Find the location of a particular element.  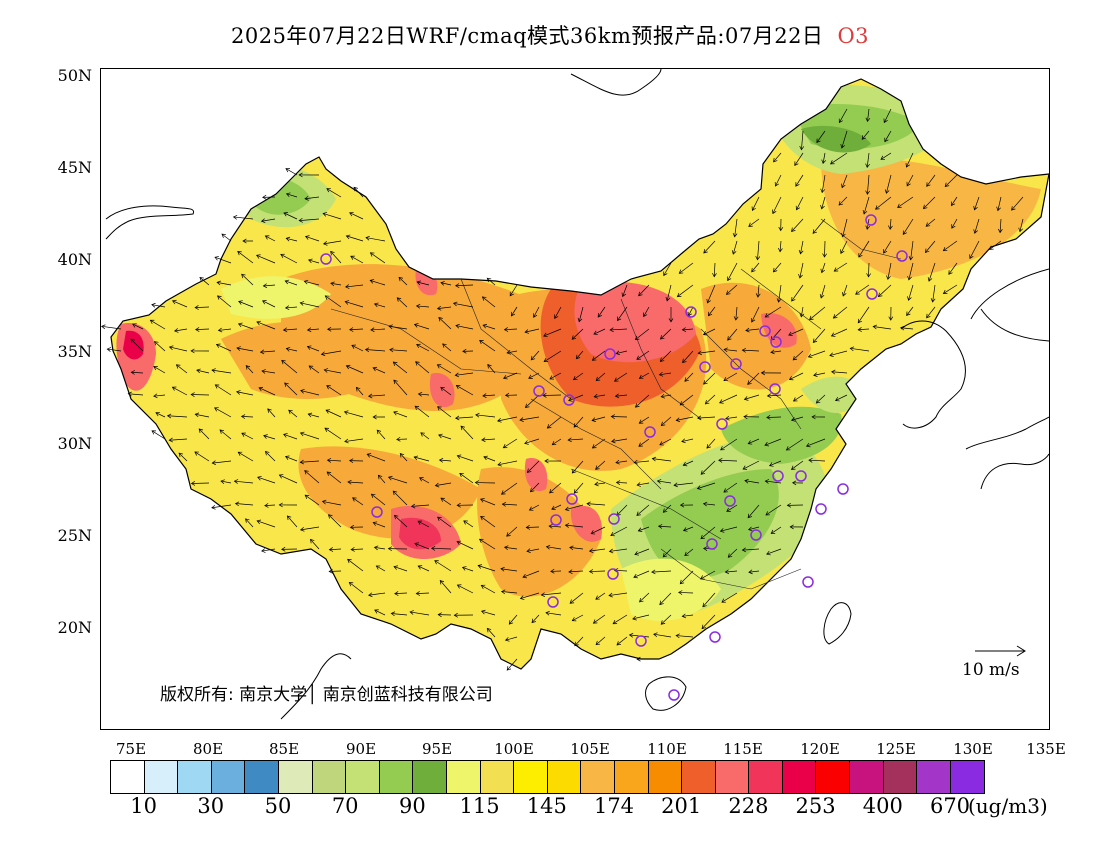

title-text: 2025年07月22日WRF/cmaq模式36km预报产品:07月22日 is located at coordinates (527, 36).